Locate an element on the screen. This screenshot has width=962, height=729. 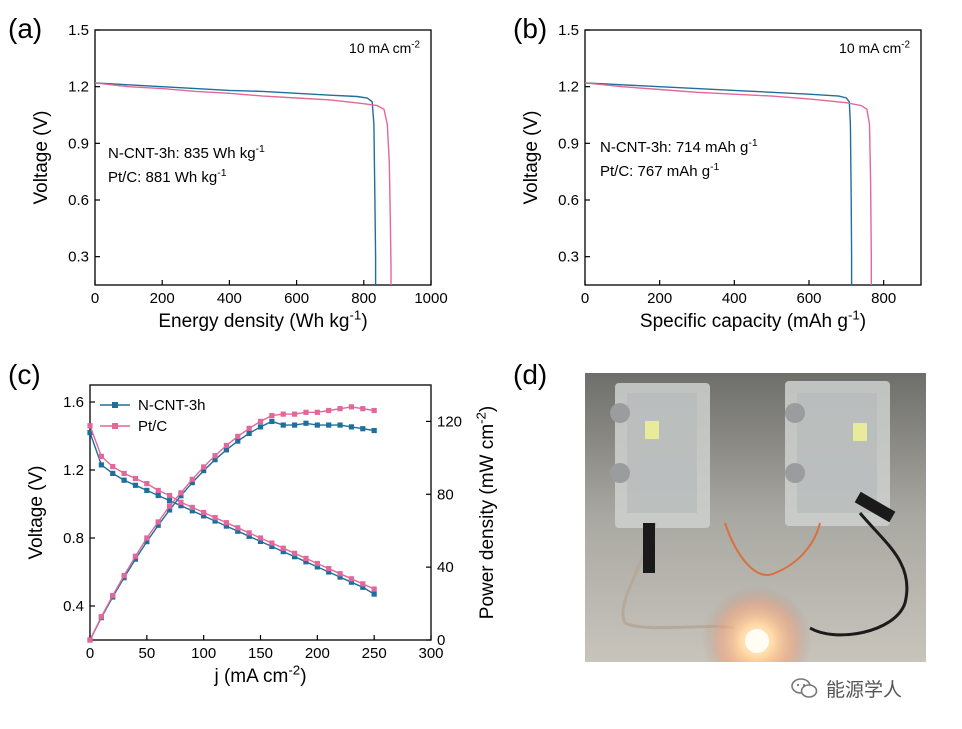
legend-entry: Pt/C is located at coordinates (152, 426).